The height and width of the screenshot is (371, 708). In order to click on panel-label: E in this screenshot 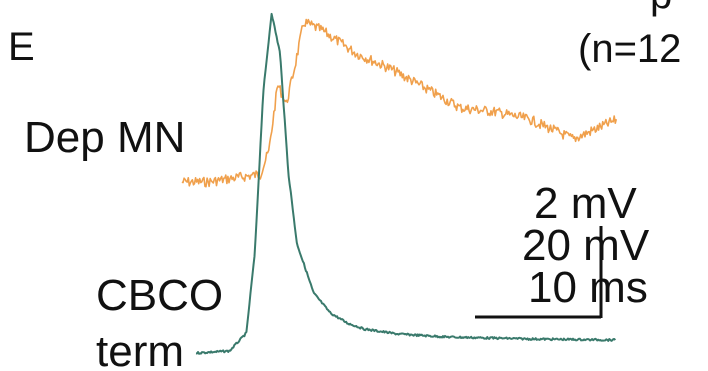, I will do `click(21, 47)`.